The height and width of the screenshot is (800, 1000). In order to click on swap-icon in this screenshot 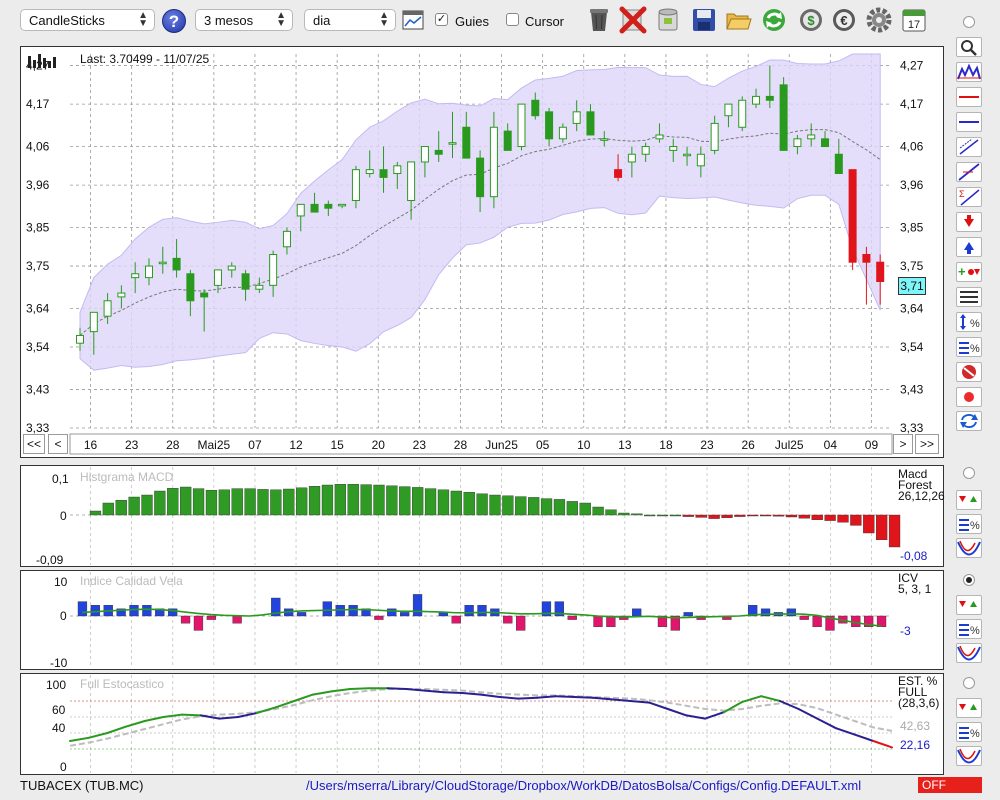, I will do `click(969, 421)`.